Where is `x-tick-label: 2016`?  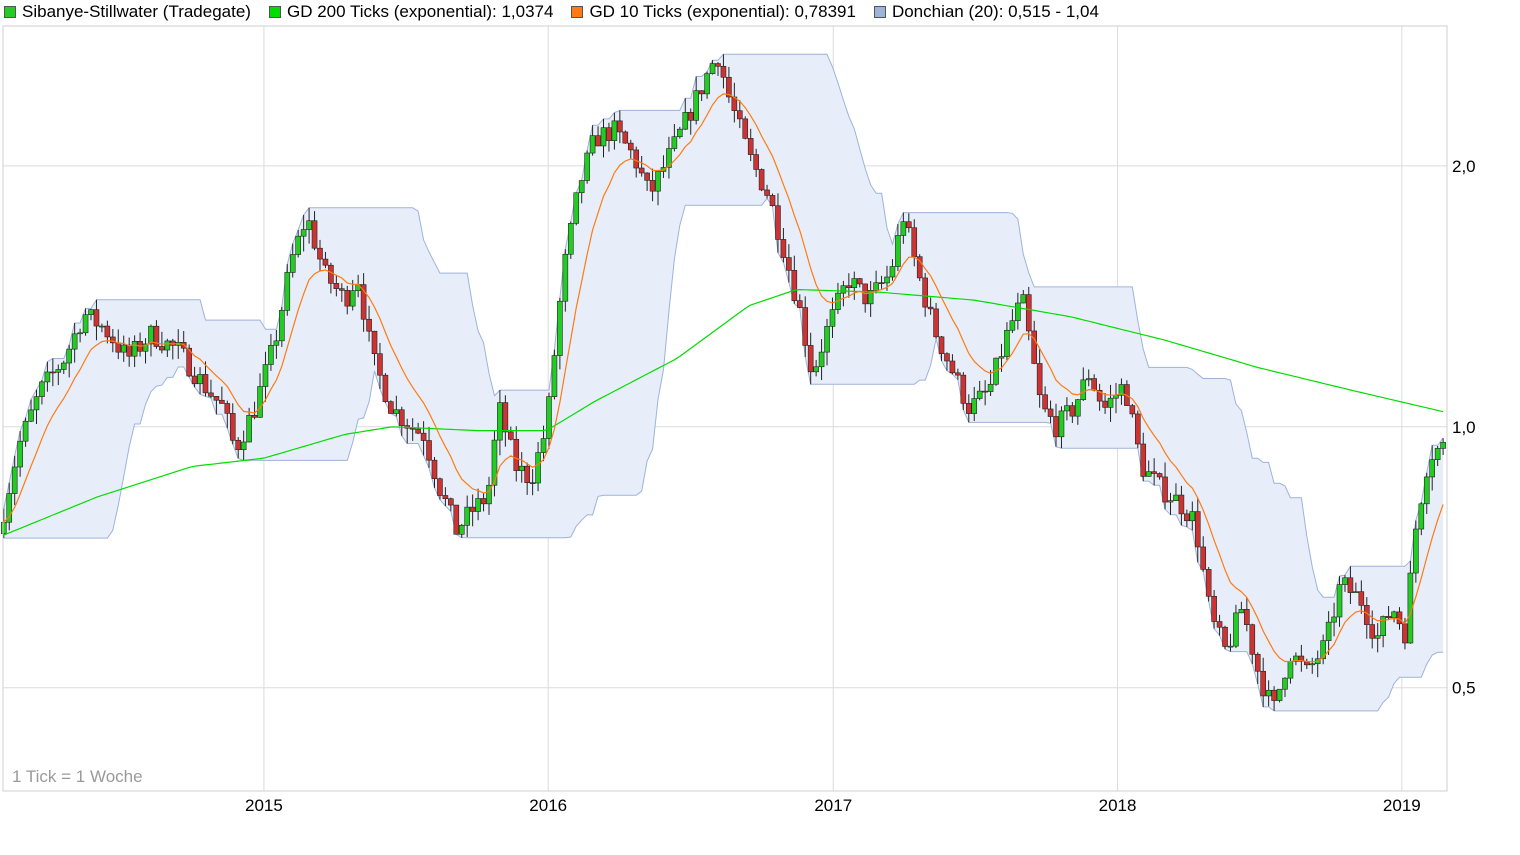 x-tick-label: 2016 is located at coordinates (548, 805).